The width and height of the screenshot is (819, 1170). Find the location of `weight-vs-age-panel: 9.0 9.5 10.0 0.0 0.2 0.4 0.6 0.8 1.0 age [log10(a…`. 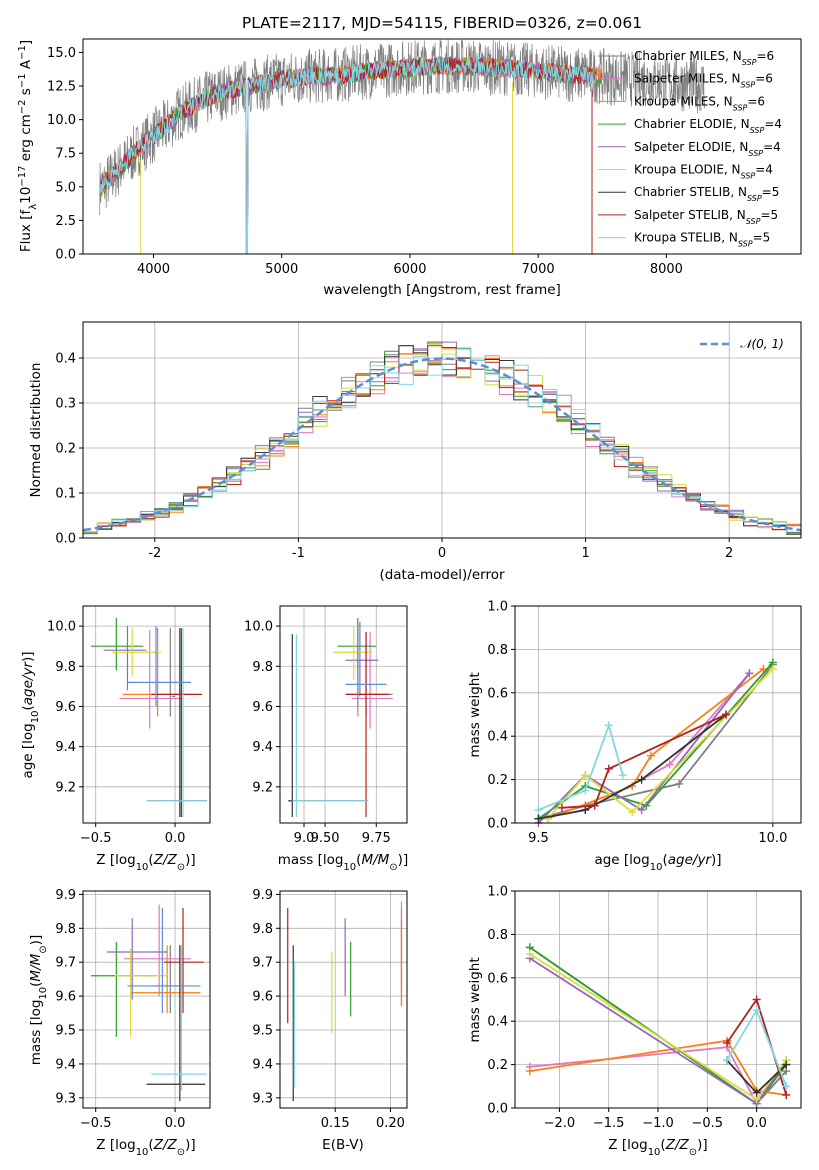

weight-vs-age-panel: 9.0 9.5 10.0 0.0 0.2 0.4 0.6 0.8 1.0 age [log10(a… is located at coordinates (548, 736).